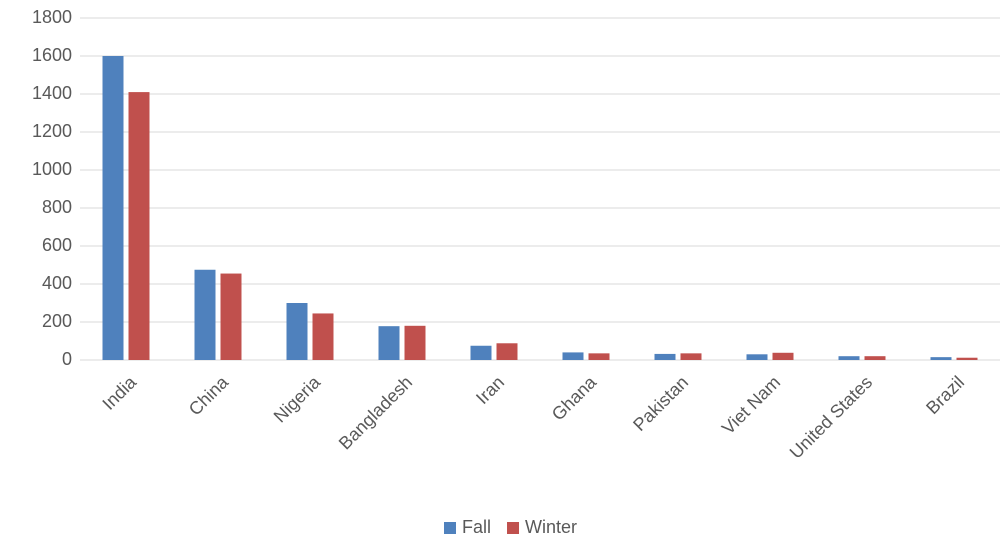  Describe the element at coordinates (945, 395) in the screenshot. I see `x-tick-label: Brazil` at that location.